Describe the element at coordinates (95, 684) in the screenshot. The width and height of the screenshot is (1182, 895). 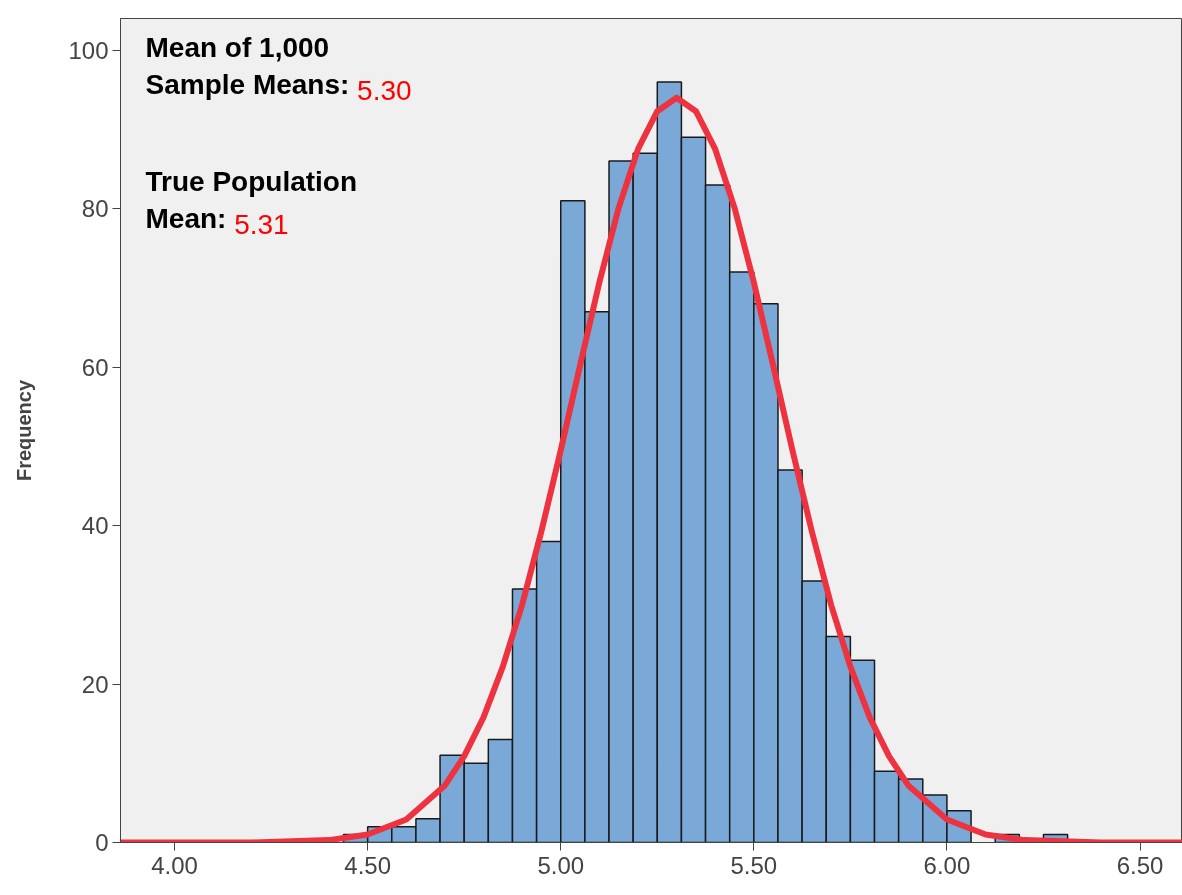
I see `y-tick-label: 20` at that location.